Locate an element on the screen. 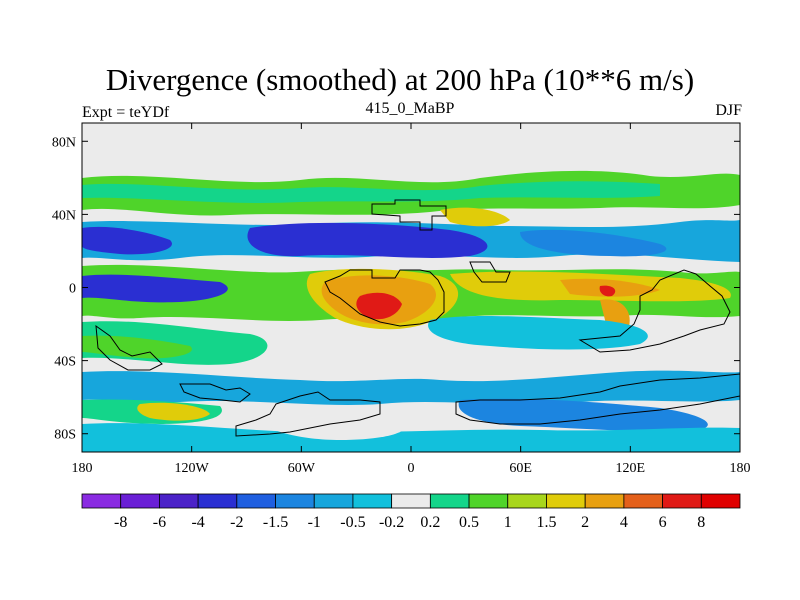 This screenshot has height=600, width=800. colorbar-label: 6 is located at coordinates (663, 522).